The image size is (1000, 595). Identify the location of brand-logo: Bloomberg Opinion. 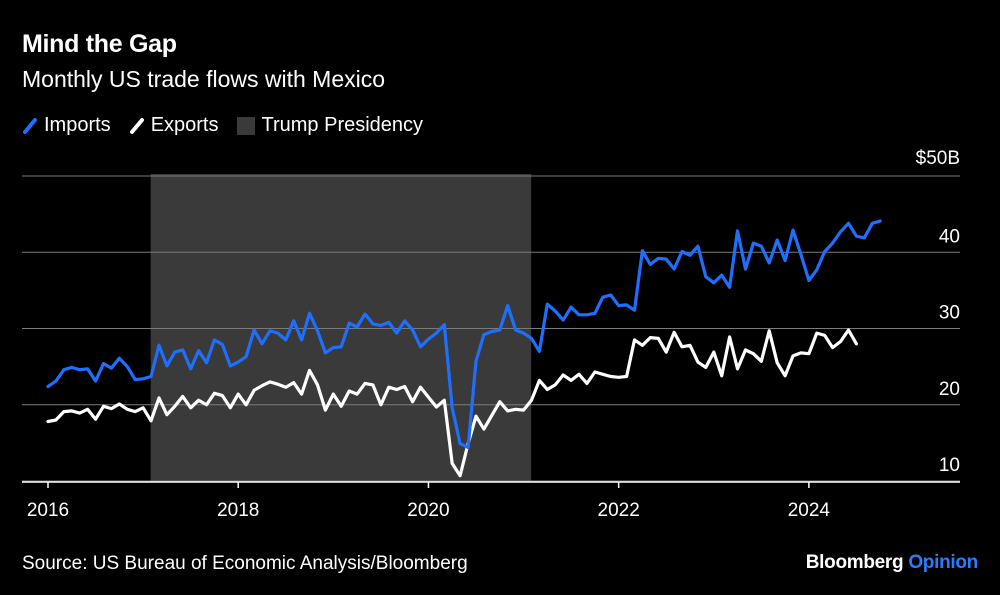
(892, 563).